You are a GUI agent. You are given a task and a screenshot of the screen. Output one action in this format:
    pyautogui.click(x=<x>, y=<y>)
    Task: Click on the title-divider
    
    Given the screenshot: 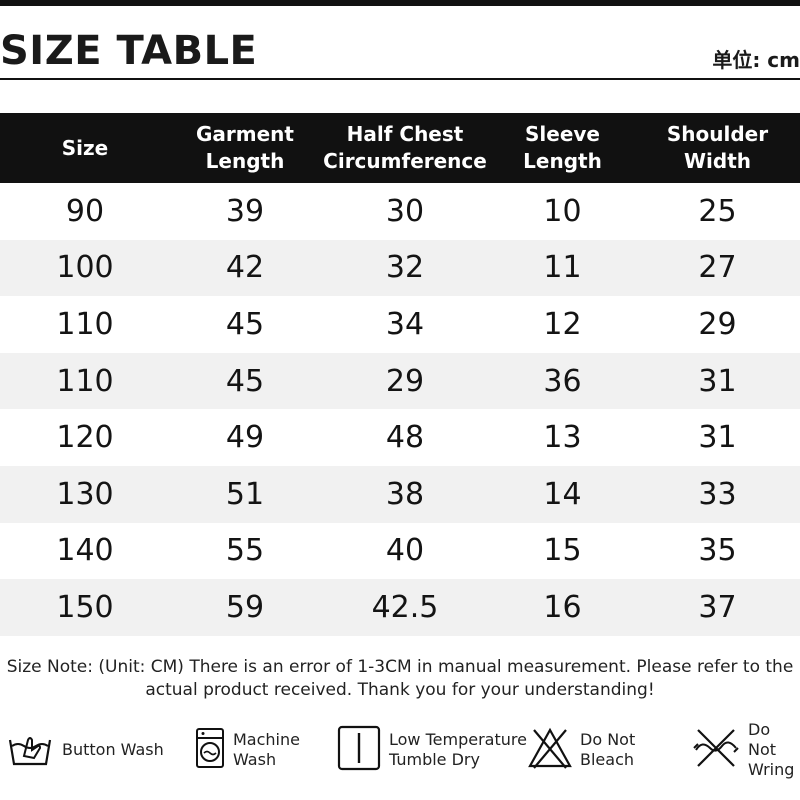 What is the action you would take?
    pyautogui.click(x=400, y=79)
    